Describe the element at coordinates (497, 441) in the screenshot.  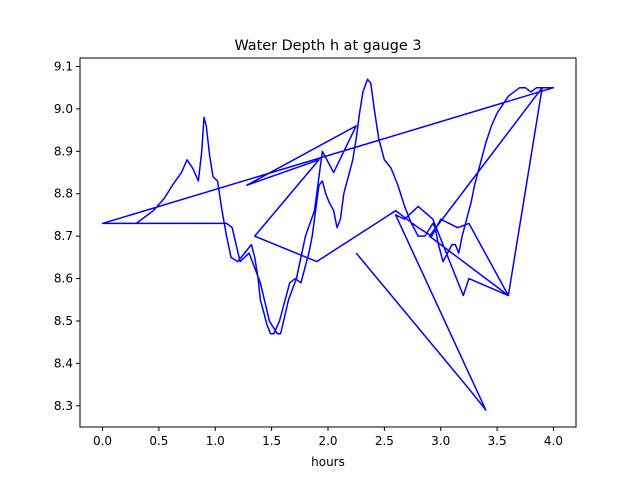
I see `x-tick-label: 3.5` at that location.